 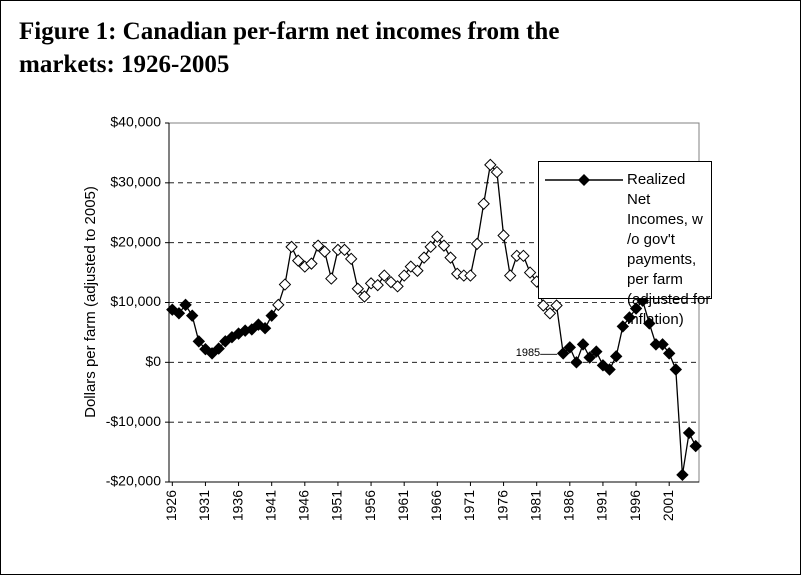 What do you see at coordinates (370, 505) in the screenshot?
I see `x-tick-label: 1956` at bounding box center [370, 505].